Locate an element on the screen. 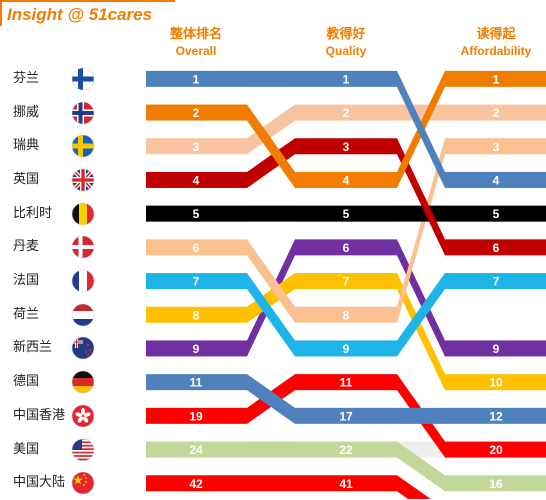  rank-label: 20 is located at coordinates (496, 450).